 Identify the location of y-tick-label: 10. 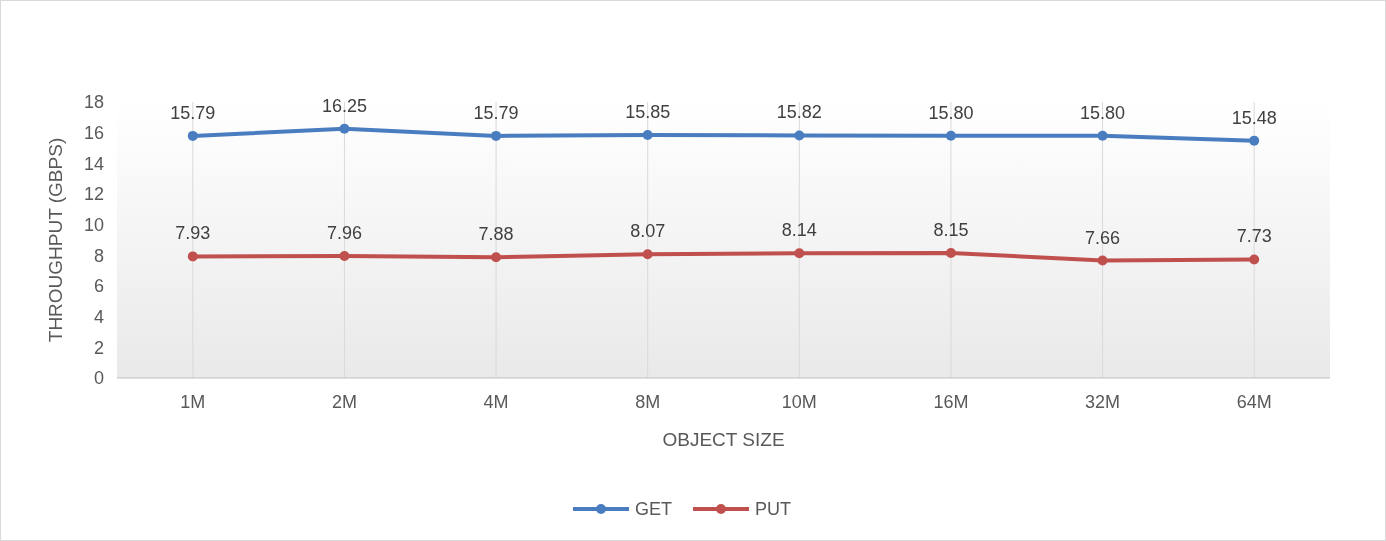
(93, 224).